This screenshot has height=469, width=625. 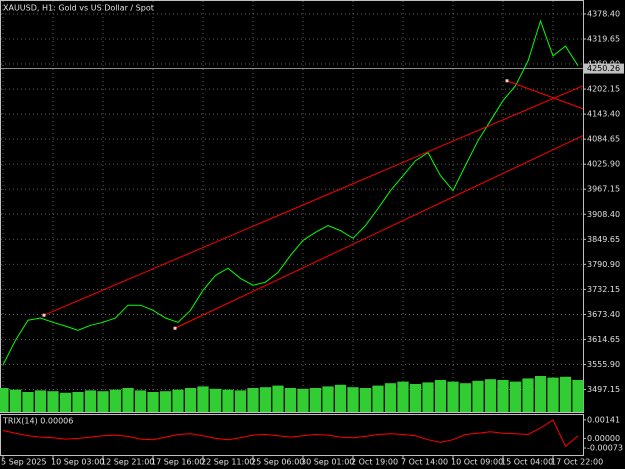 I want to click on x-tick-label: 17 Sep 16:00, so click(x=177, y=462).